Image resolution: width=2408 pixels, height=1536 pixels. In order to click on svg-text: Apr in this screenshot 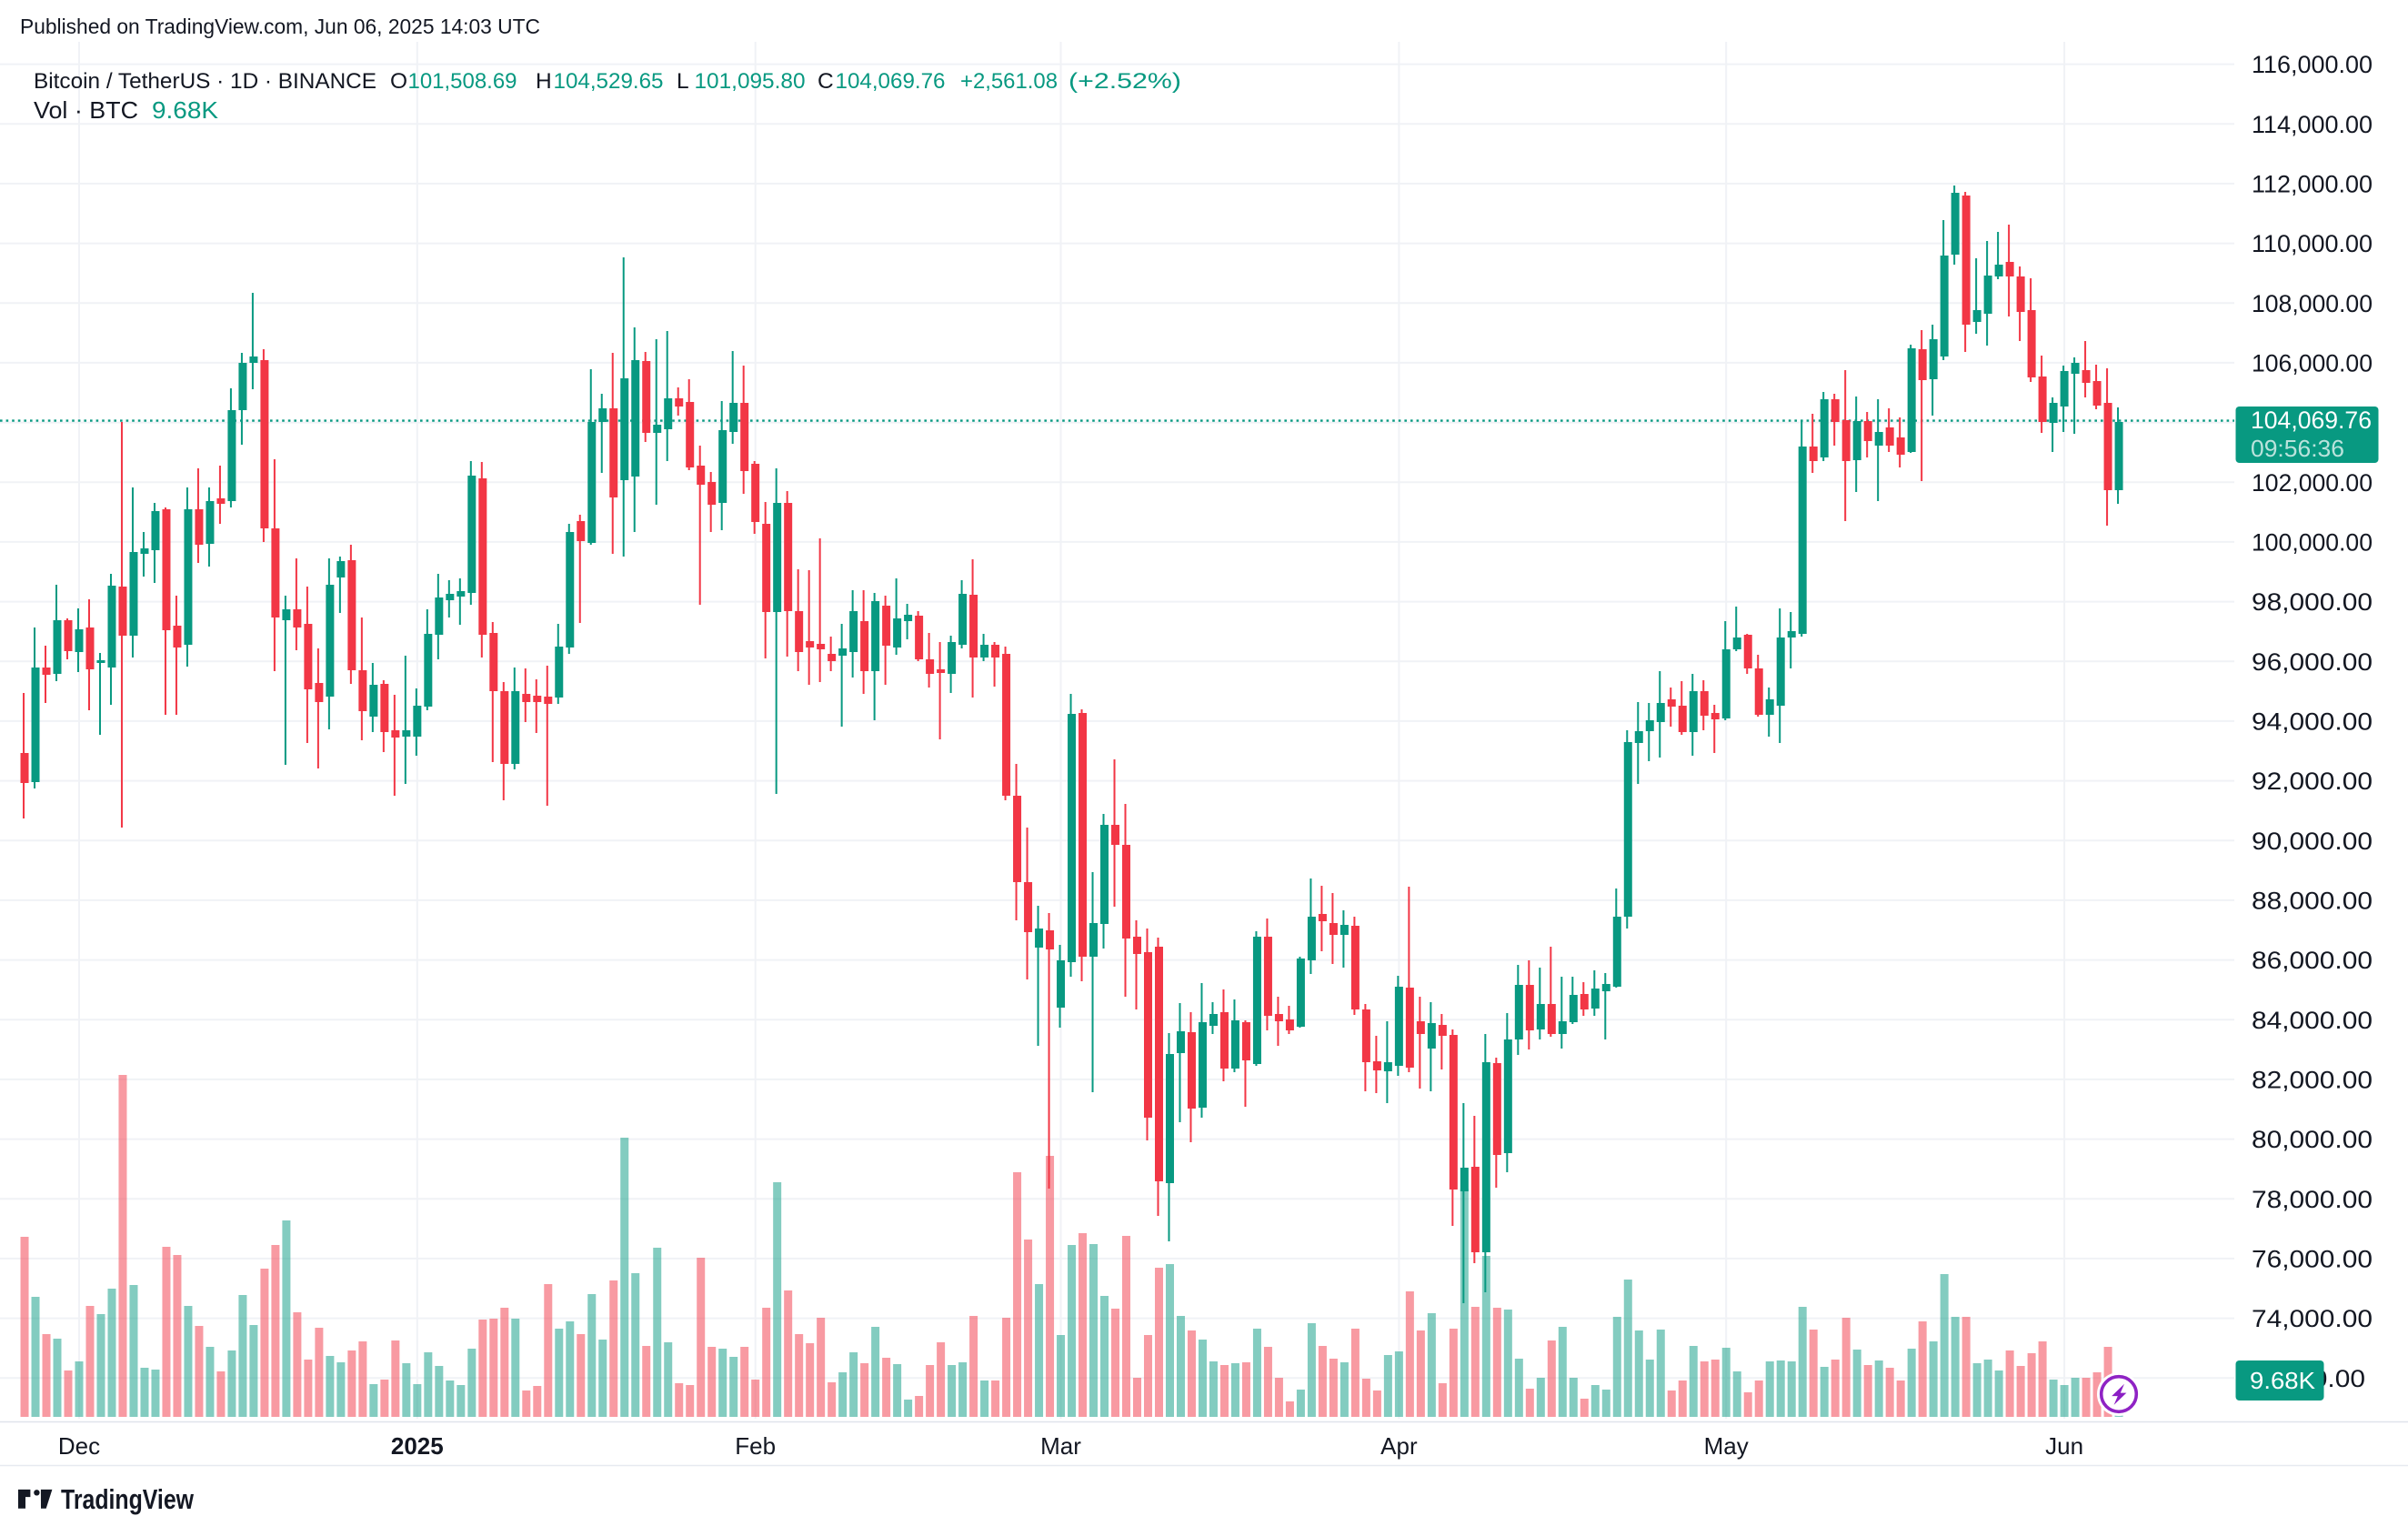, I will do `click(1399, 1446)`.